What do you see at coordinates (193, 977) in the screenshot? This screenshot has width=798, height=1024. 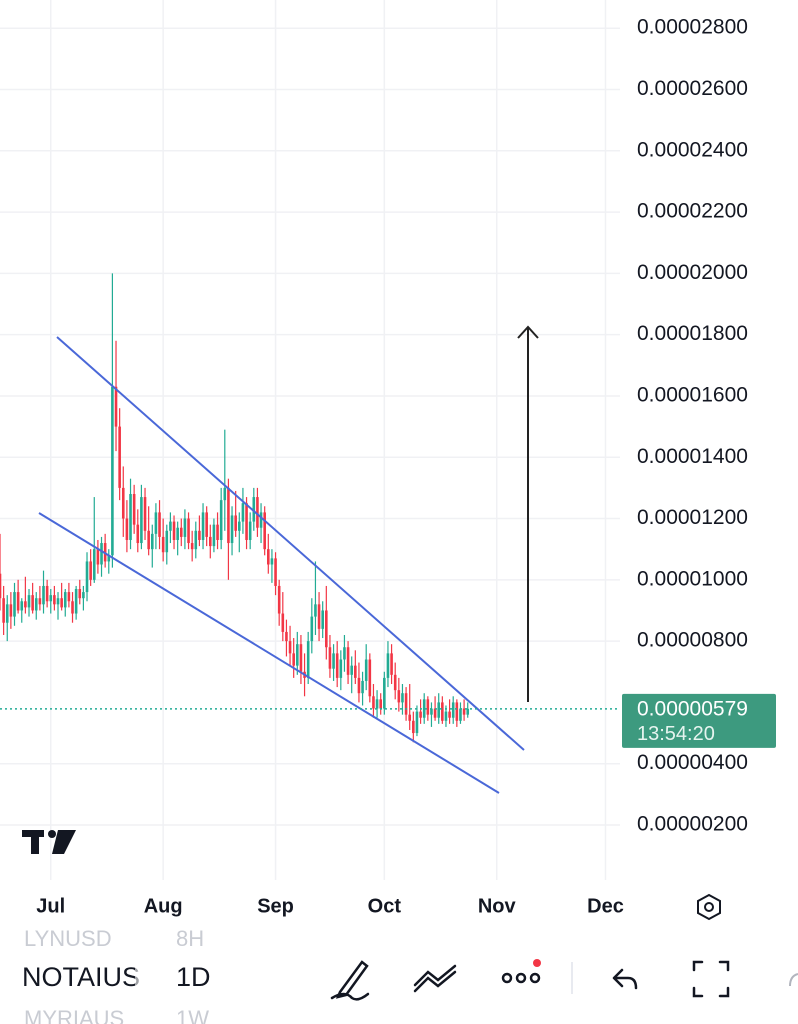 I see `interval: 1D` at bounding box center [193, 977].